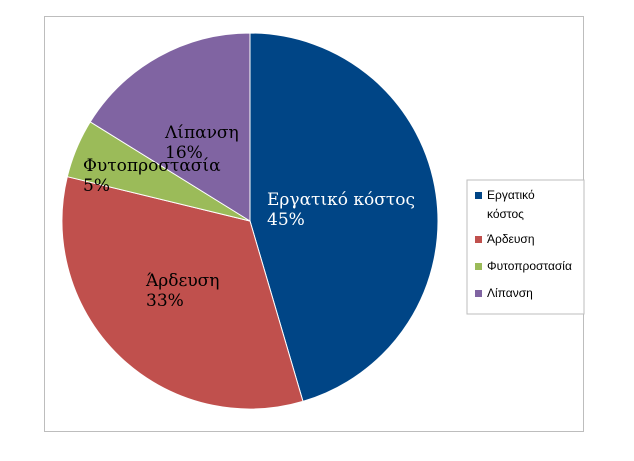 The image size is (634, 461). Describe the element at coordinates (511, 195) in the screenshot. I see `legend-label-1: Εργατικό` at that location.